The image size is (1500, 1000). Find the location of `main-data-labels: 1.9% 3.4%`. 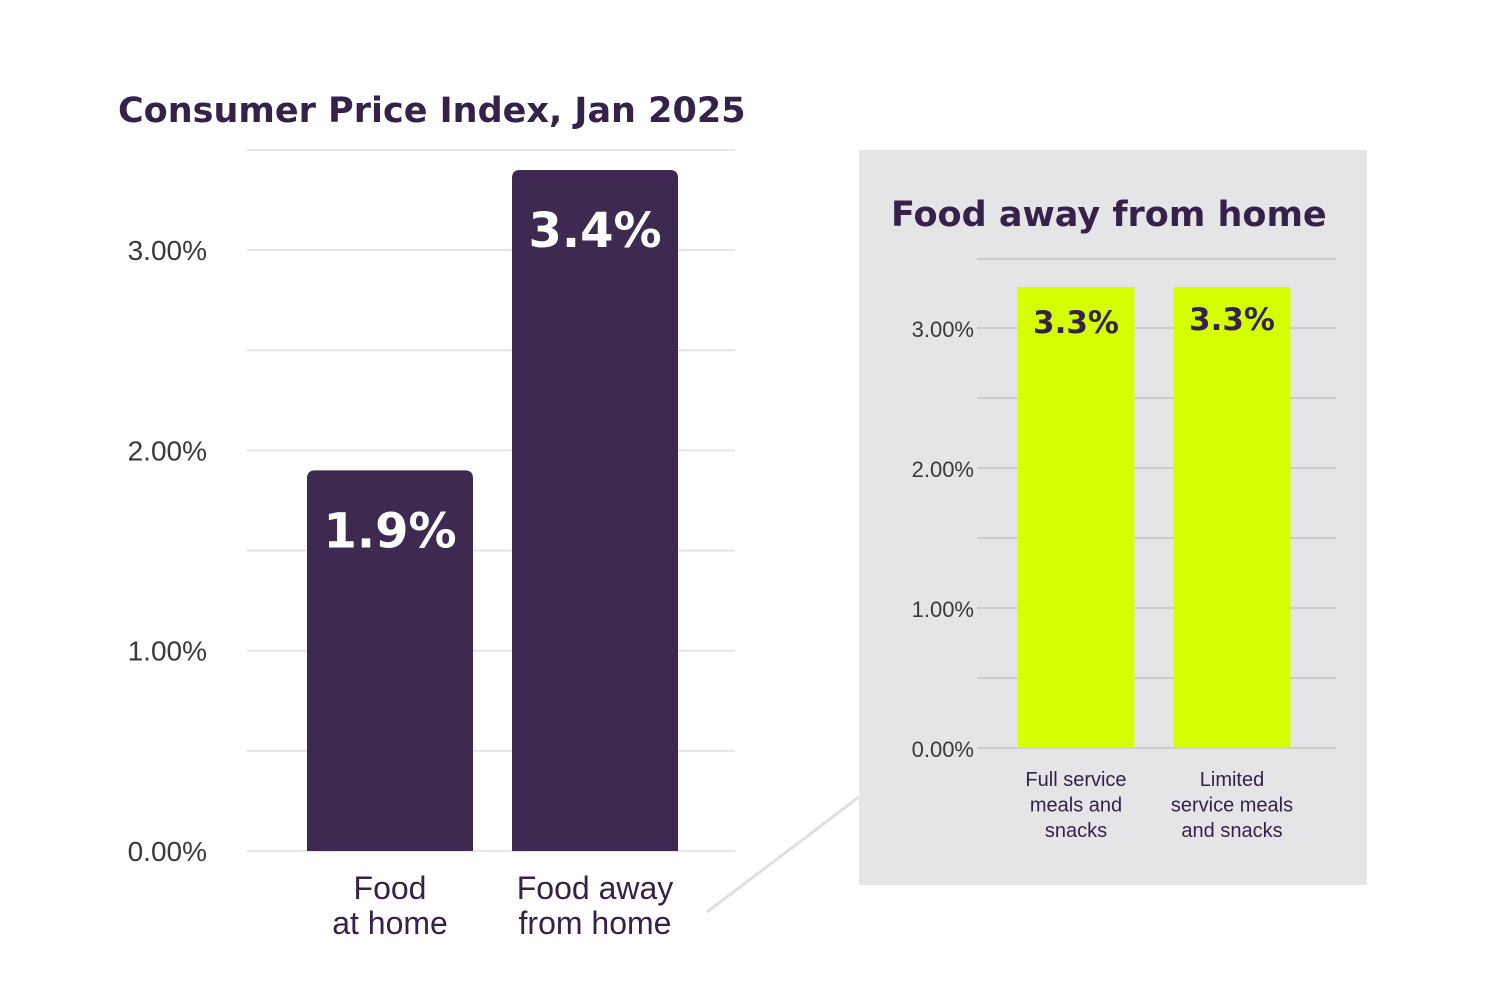

main-data-labels: 1.9% 3.4% is located at coordinates (492, 381).